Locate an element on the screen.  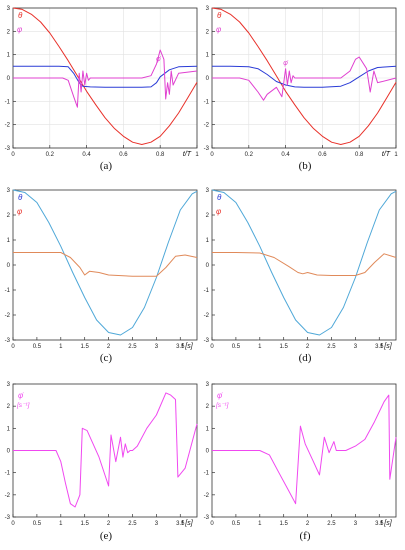
panel-f-ytick-label-2: -1 is located at coordinates (207, 474).